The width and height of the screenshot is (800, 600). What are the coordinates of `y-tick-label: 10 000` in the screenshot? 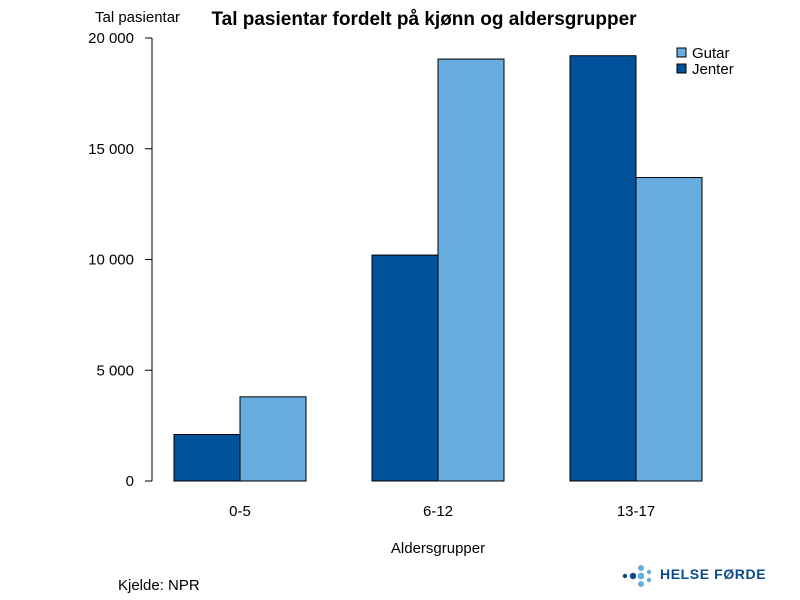 It's located at (111, 260).